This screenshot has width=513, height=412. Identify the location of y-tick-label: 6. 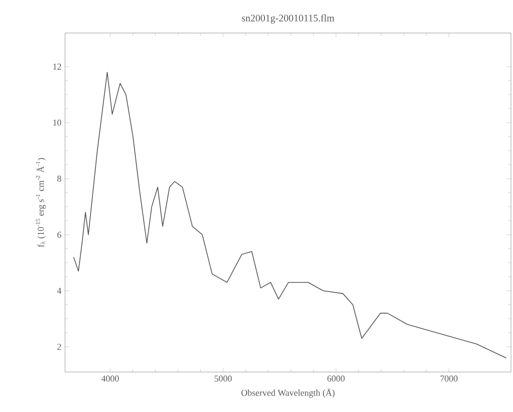
(59, 235).